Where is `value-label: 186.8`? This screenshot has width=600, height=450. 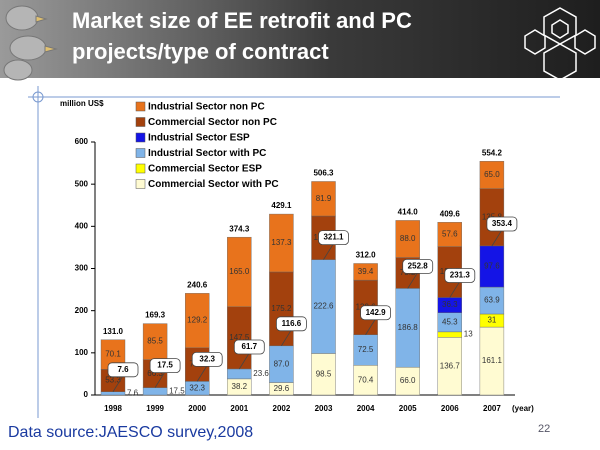 value-label: 186.8 is located at coordinates (408, 327).